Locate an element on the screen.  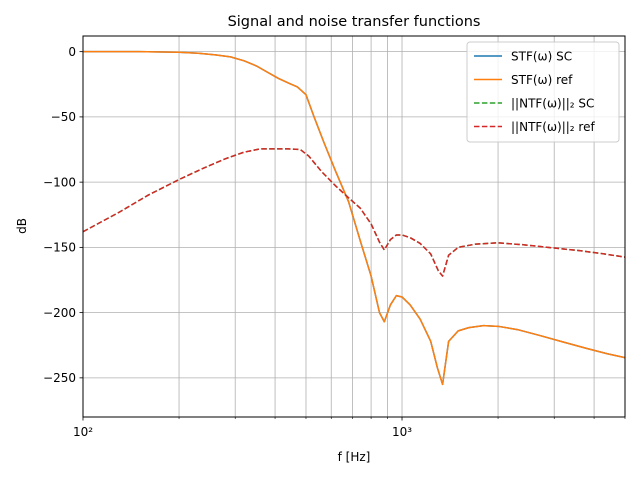
legend-box is located at coordinates (543, 92).